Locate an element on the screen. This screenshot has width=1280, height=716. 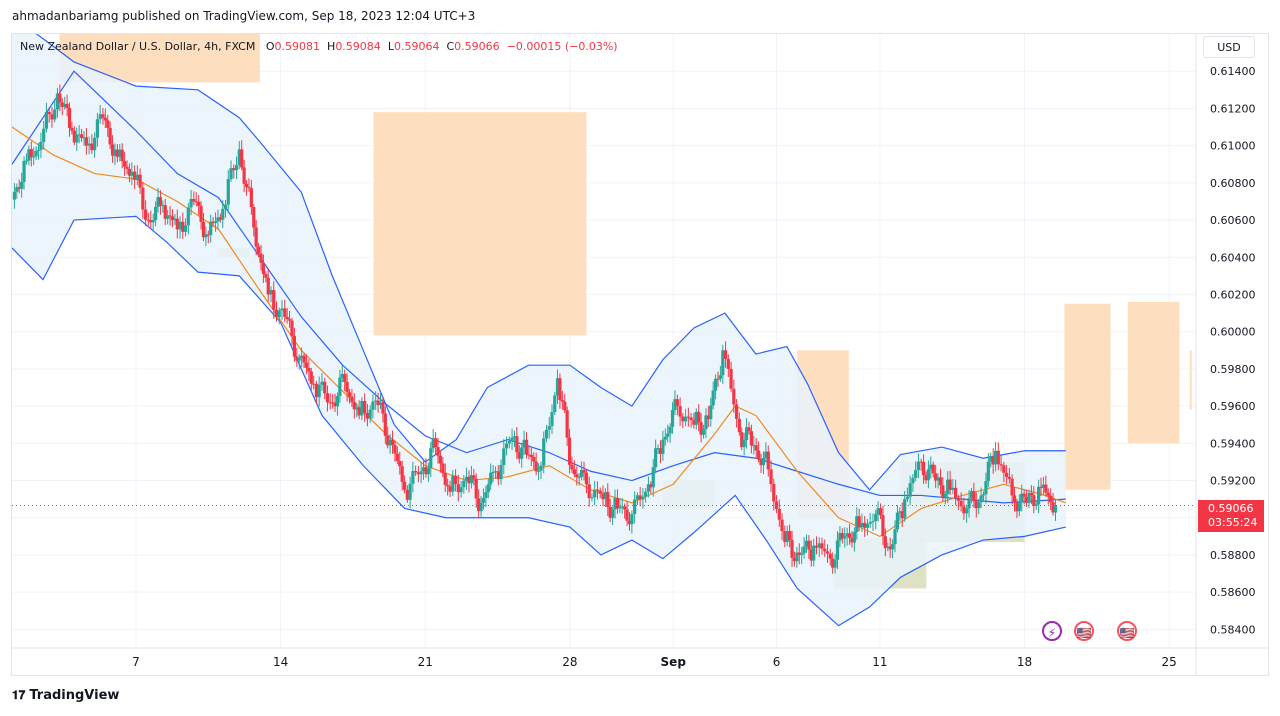
lightning-event-icon: ⚡ is located at coordinates (1052, 631).